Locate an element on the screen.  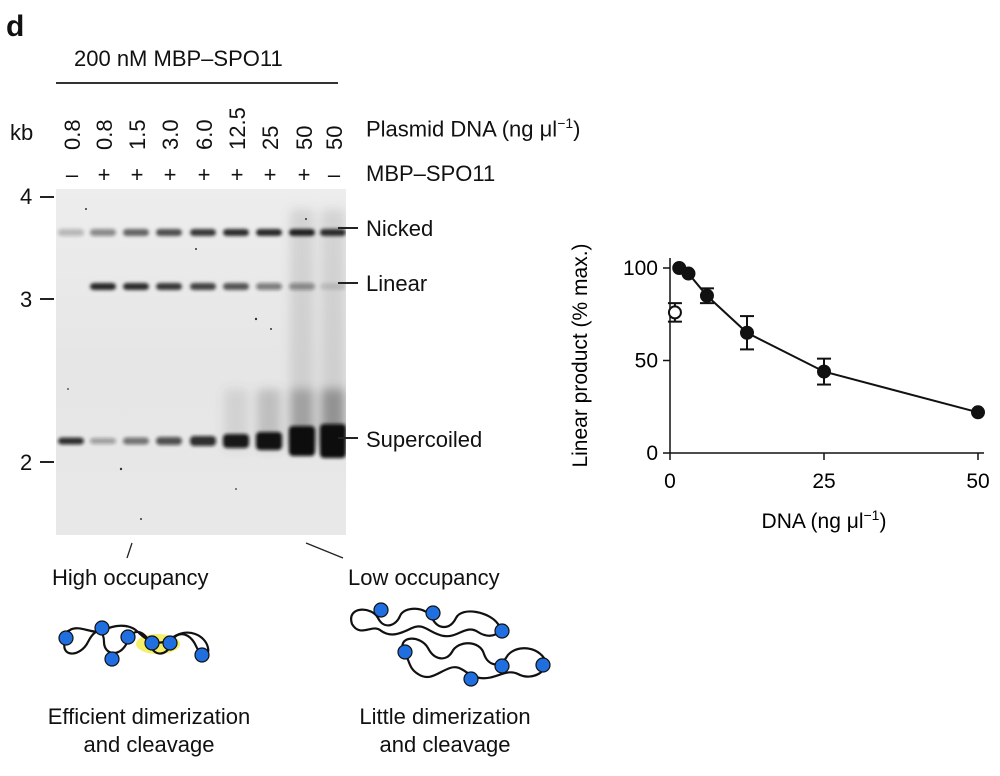
mbp-spo11-label: MBP–SPO11 is located at coordinates (431, 173).